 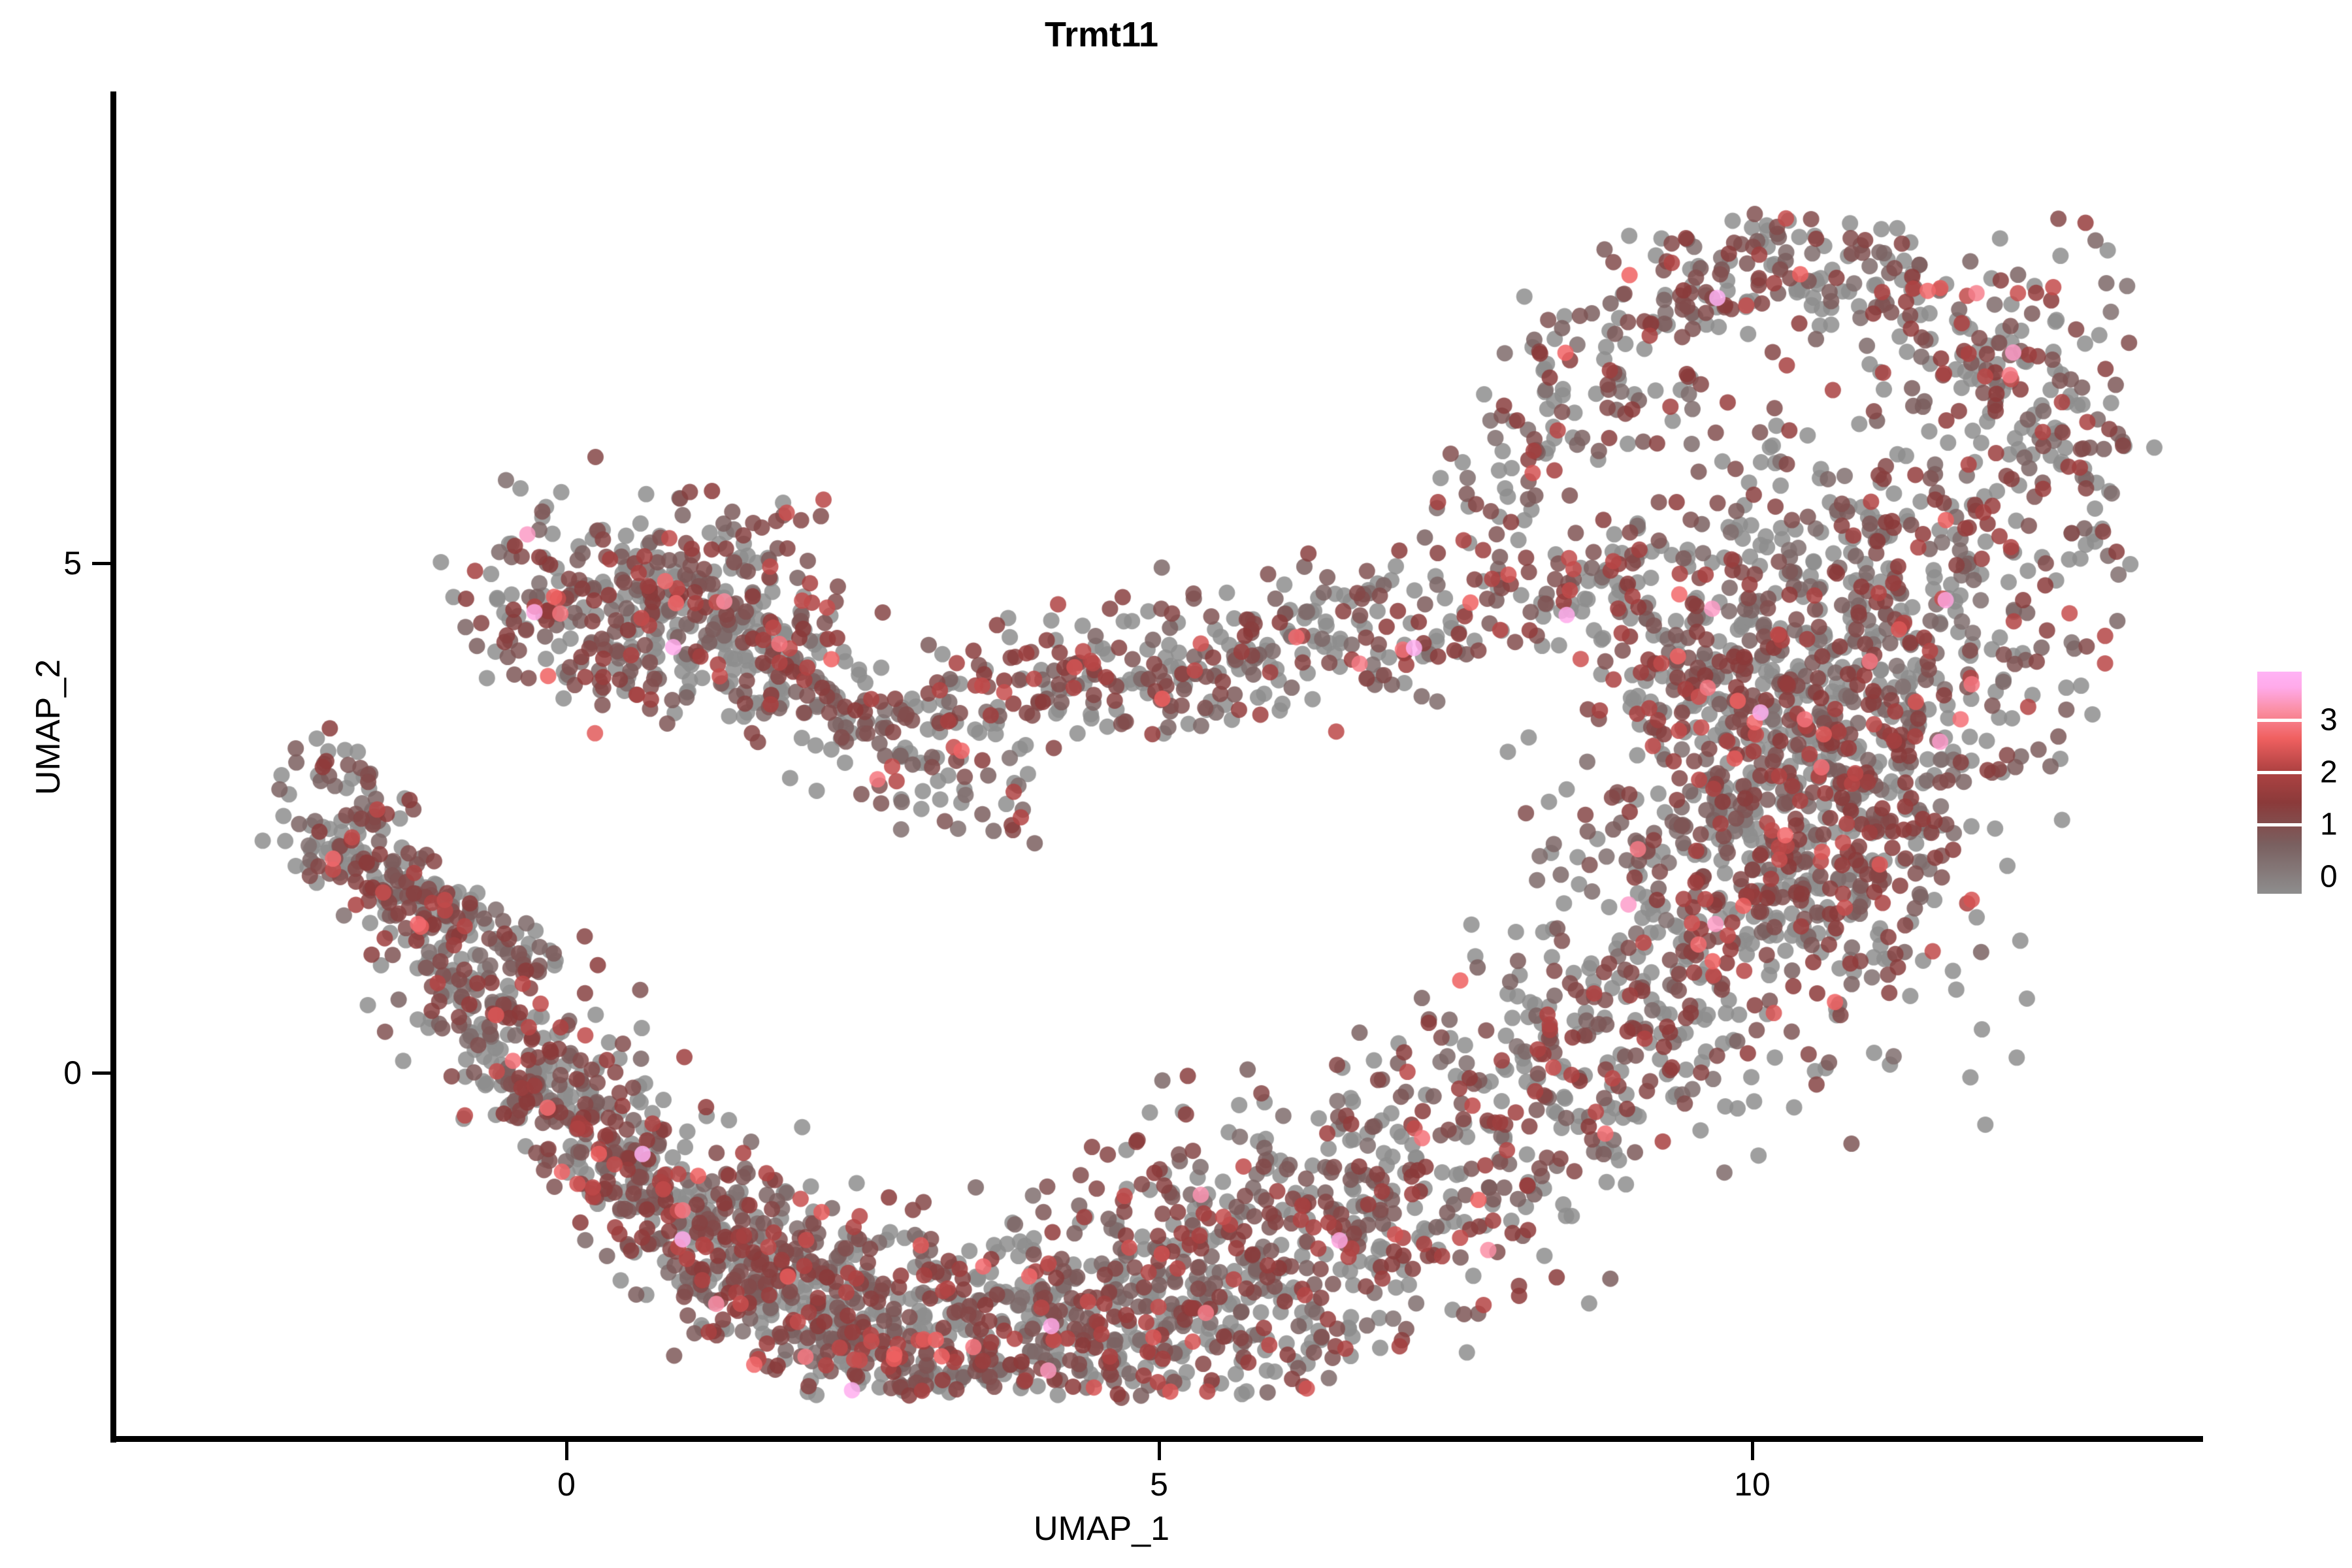 I want to click on y-axis-title: UMAP_2, so click(x=48, y=727).